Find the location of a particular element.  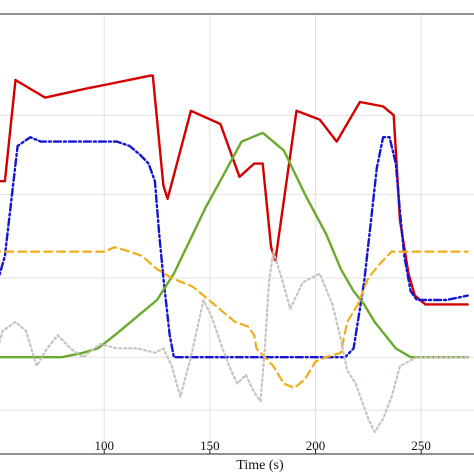

x-tick-label: 150 is located at coordinates (210, 445).